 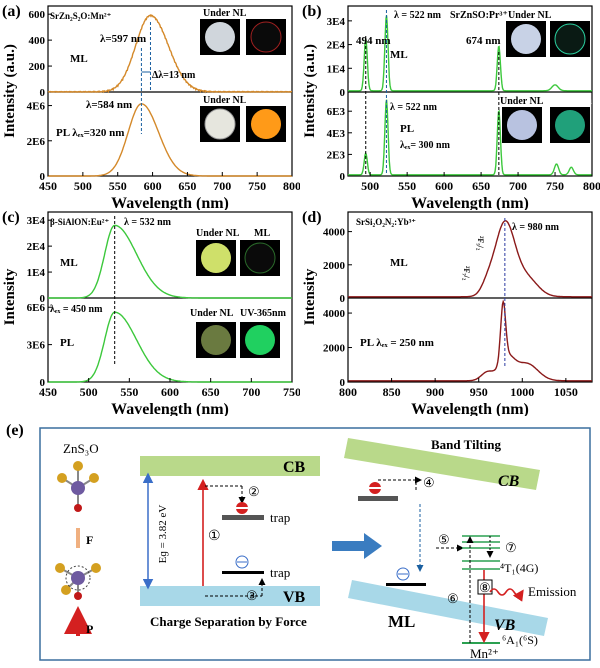 What do you see at coordinates (407, 186) in the screenshot?
I see `xtick-label-b-1: 550` at bounding box center [407, 186].